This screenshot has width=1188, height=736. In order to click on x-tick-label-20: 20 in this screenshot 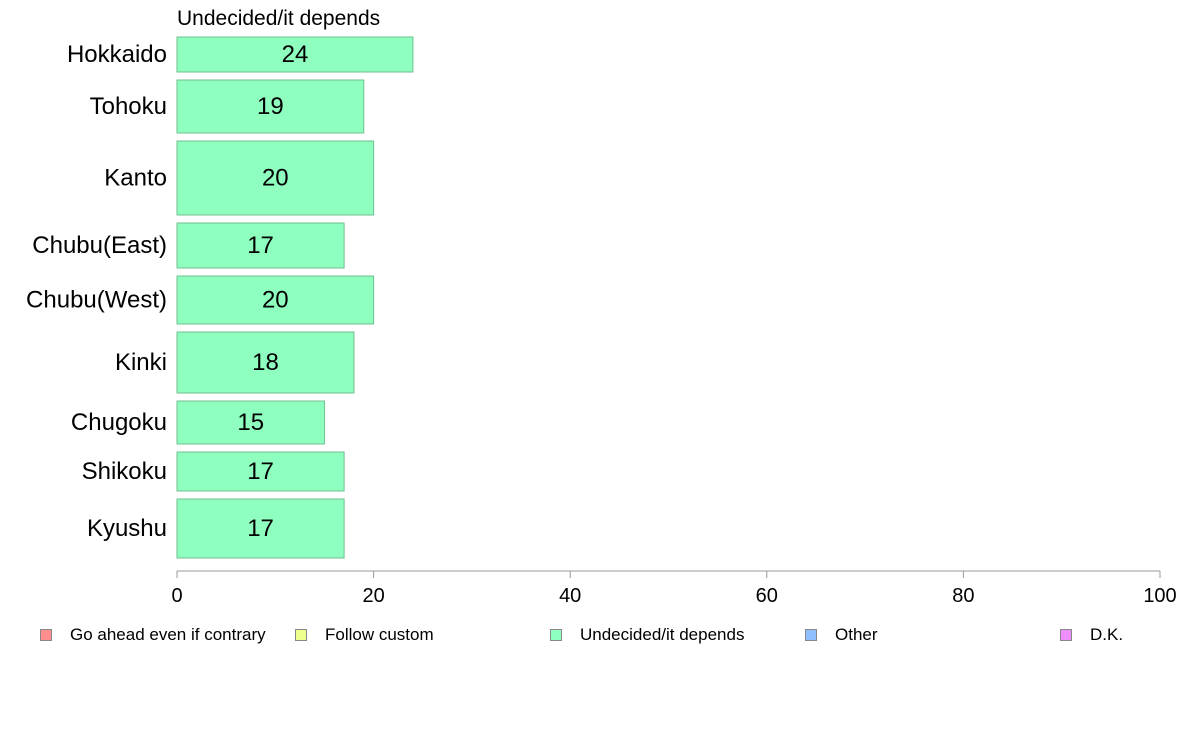, I will do `click(373, 596)`.